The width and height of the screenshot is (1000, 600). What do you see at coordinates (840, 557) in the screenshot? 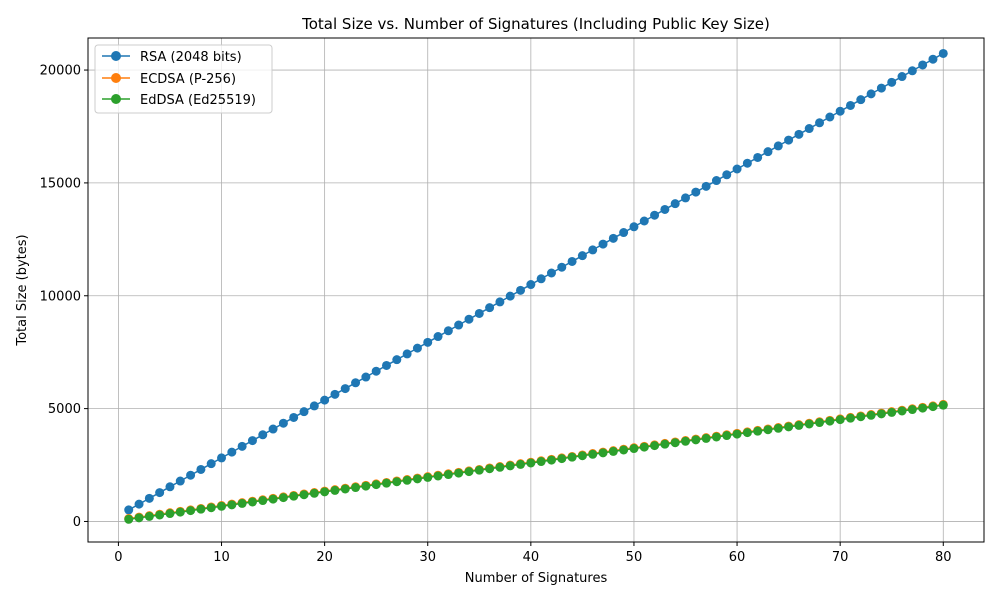
I see `x-tick-label: 70` at bounding box center [840, 557].